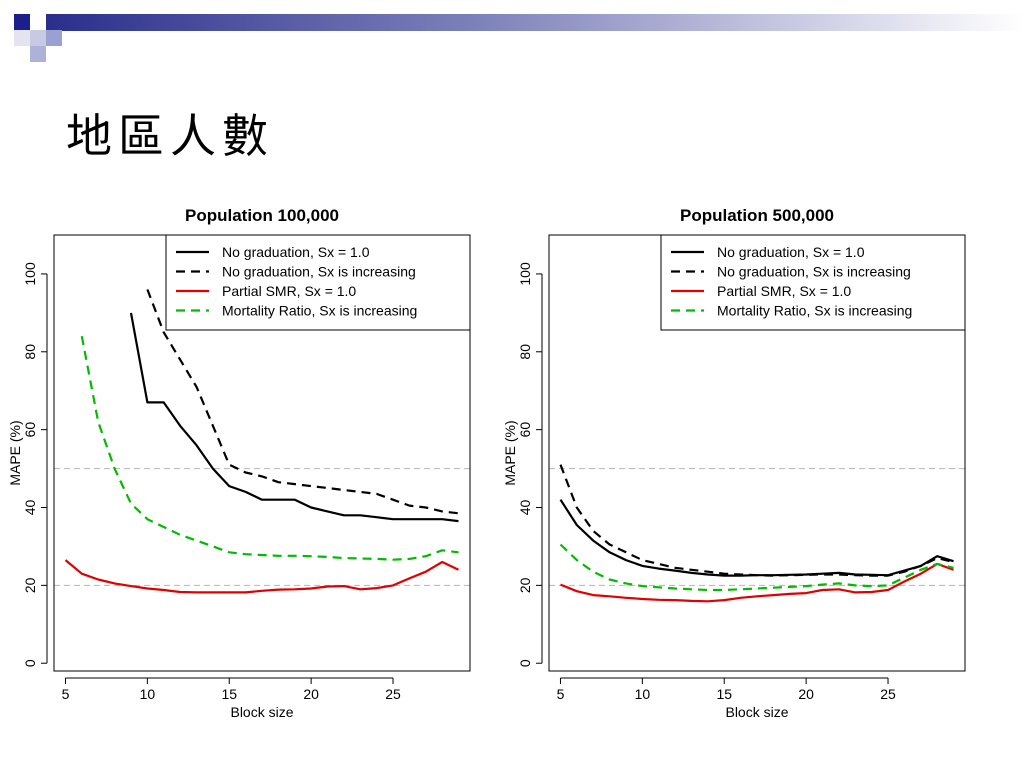 The height and width of the screenshot is (768, 1024). I want to click on chart-title: Population 100,000, so click(262, 215).